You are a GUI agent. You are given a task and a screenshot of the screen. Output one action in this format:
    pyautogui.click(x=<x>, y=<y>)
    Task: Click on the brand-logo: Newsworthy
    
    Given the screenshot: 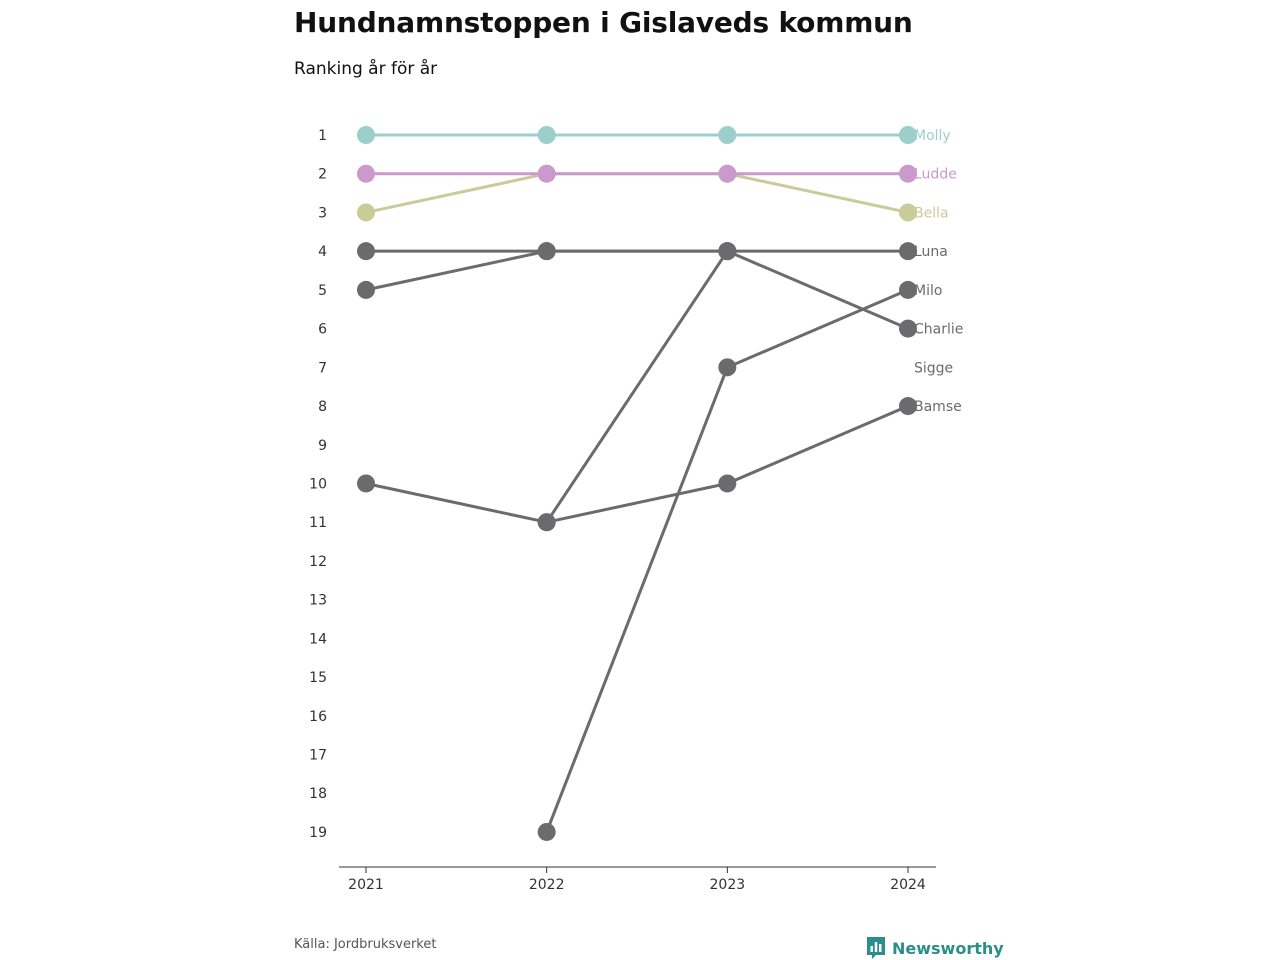 What is the action you would take?
    pyautogui.click(x=935, y=948)
    